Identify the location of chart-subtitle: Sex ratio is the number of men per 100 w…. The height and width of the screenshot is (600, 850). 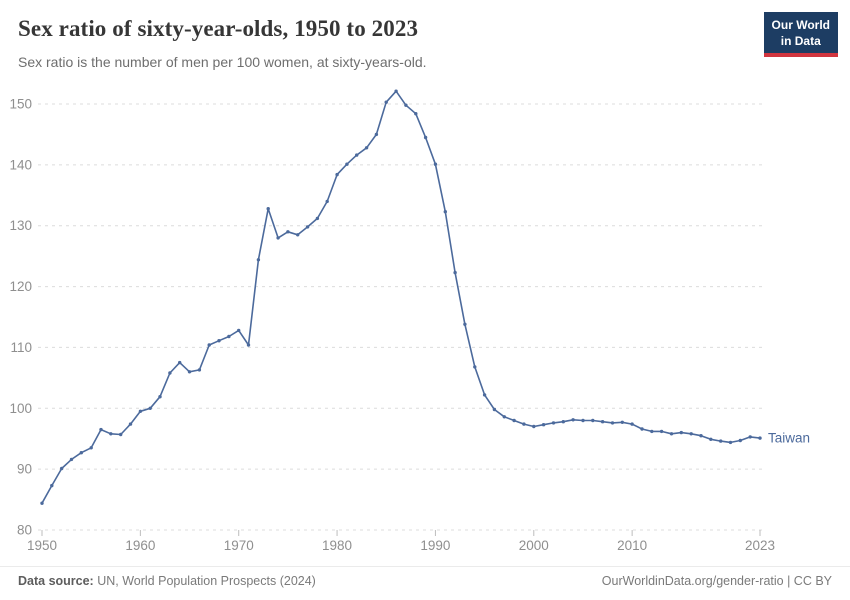
(222, 62).